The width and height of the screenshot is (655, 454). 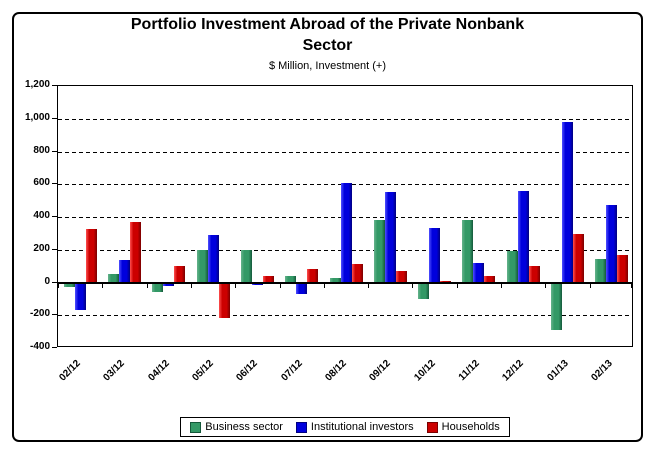 What do you see at coordinates (41, 215) in the screenshot?
I see `y-axis-label: 400` at bounding box center [41, 215].